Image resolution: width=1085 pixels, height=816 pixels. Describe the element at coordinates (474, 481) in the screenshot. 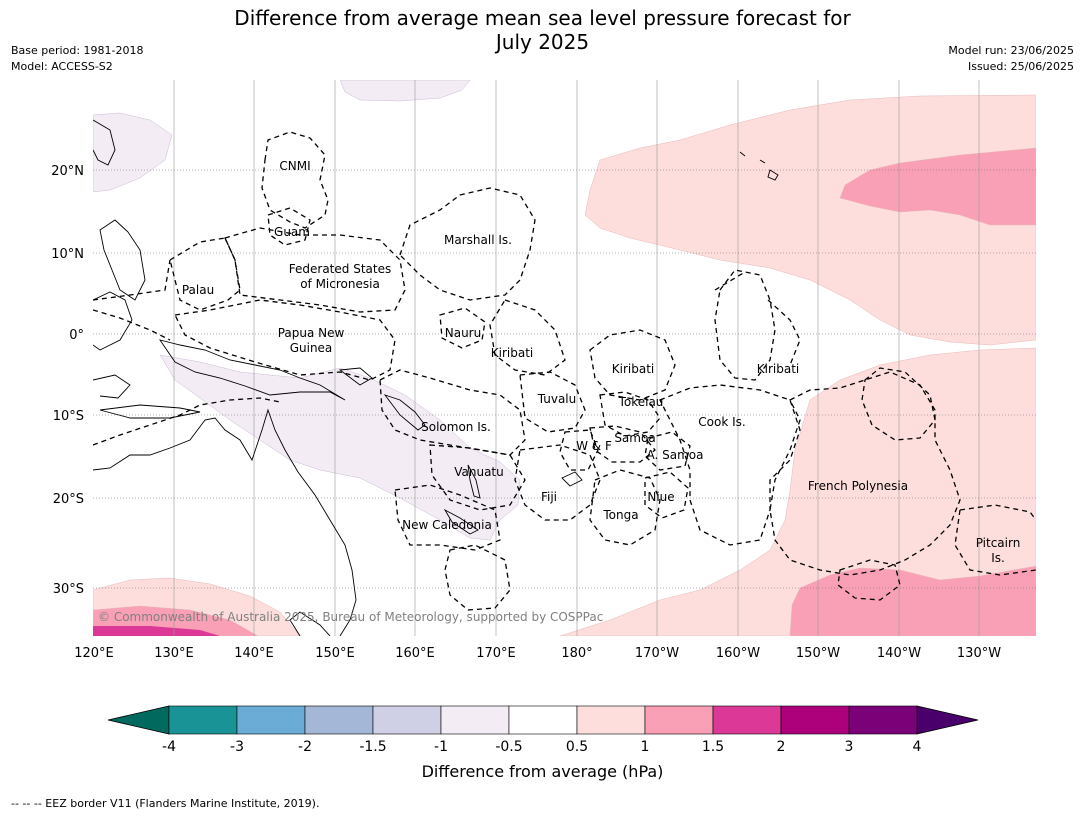

I see `vanuatu-coast` at that location.